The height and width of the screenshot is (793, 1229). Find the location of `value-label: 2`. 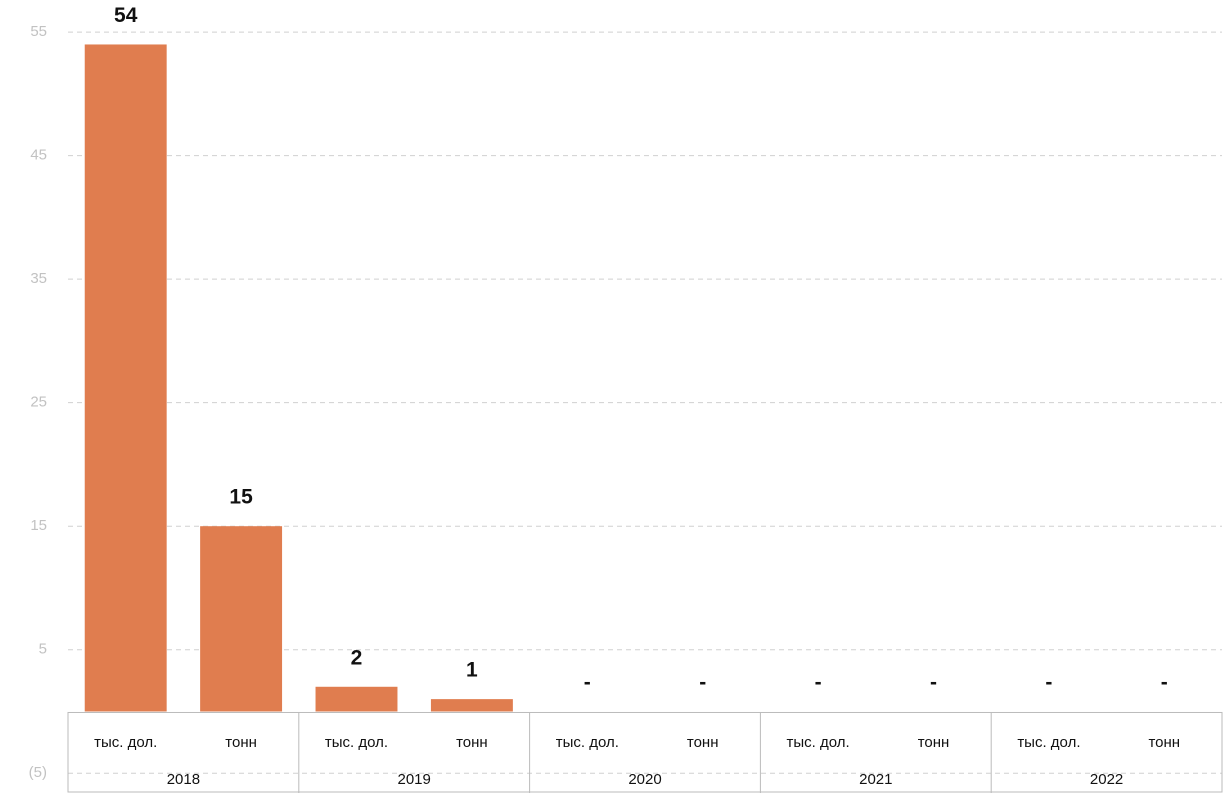

value-label: 2 is located at coordinates (357, 657).